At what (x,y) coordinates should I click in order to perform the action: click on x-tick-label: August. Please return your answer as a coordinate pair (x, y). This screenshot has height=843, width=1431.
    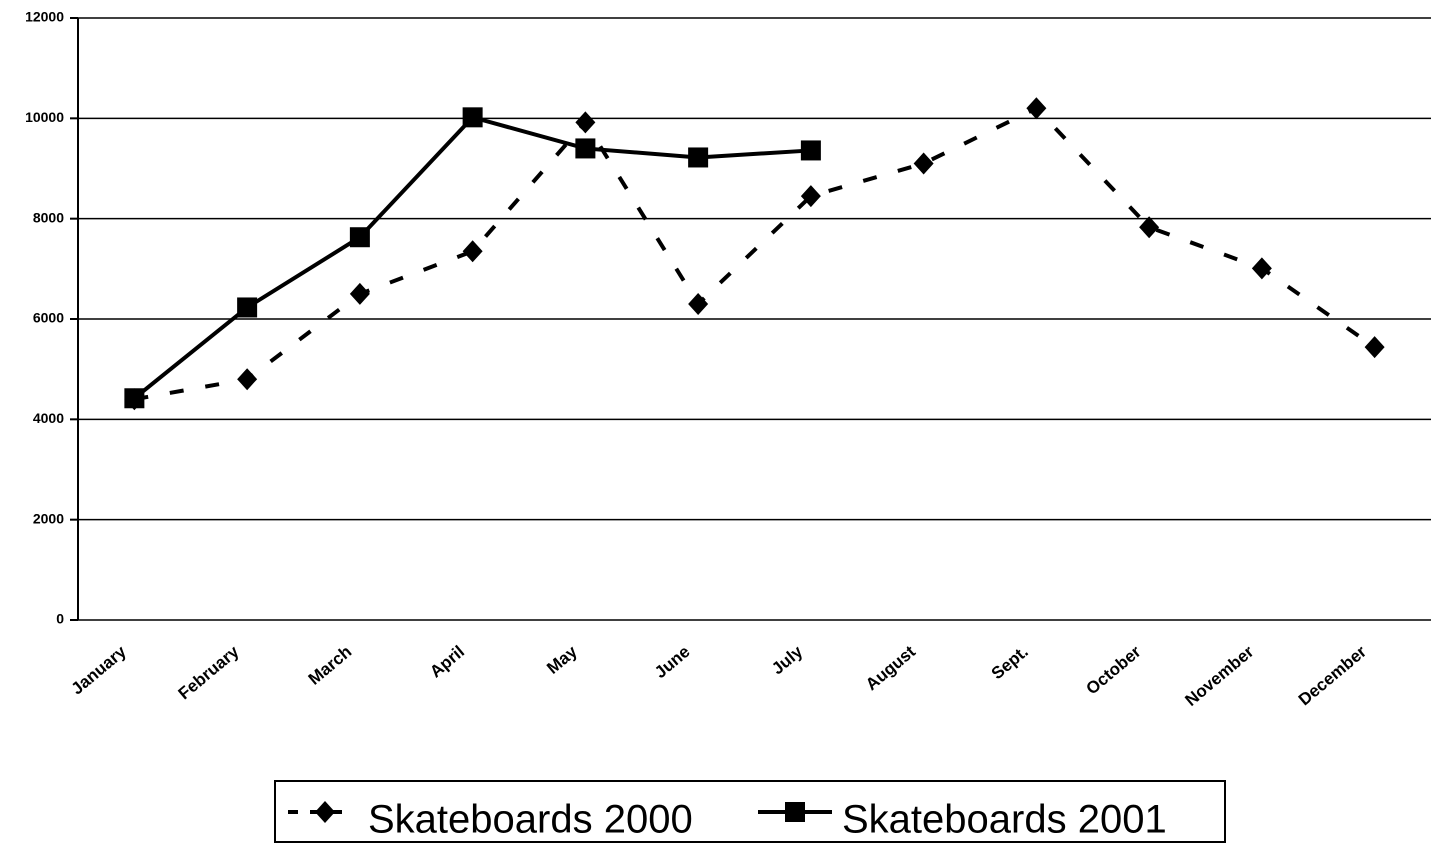
    Looking at the image, I should click on (890, 668).